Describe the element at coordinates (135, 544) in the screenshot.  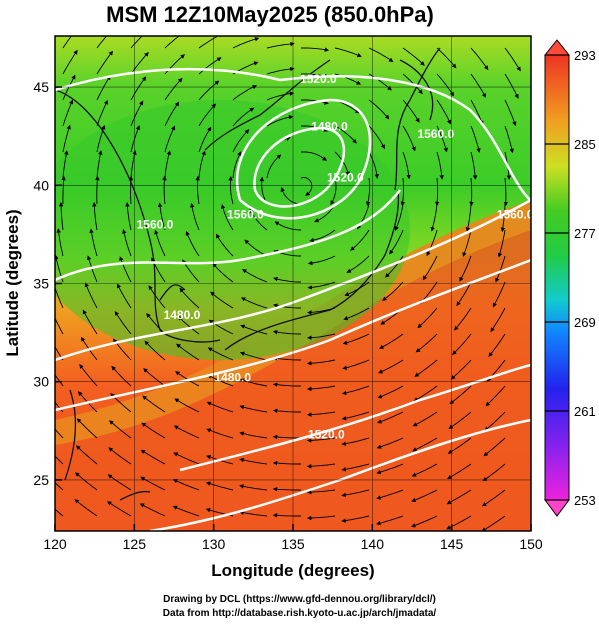
I see `x-tick-label: 125` at that location.